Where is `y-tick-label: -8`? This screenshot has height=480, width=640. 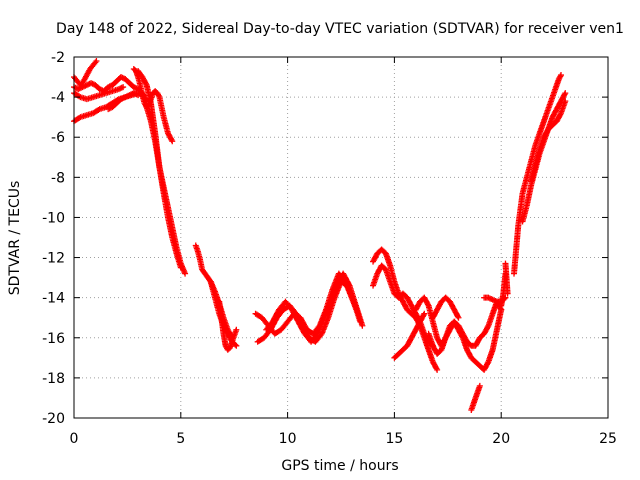 y-tick-label: -8 is located at coordinates (58, 178).